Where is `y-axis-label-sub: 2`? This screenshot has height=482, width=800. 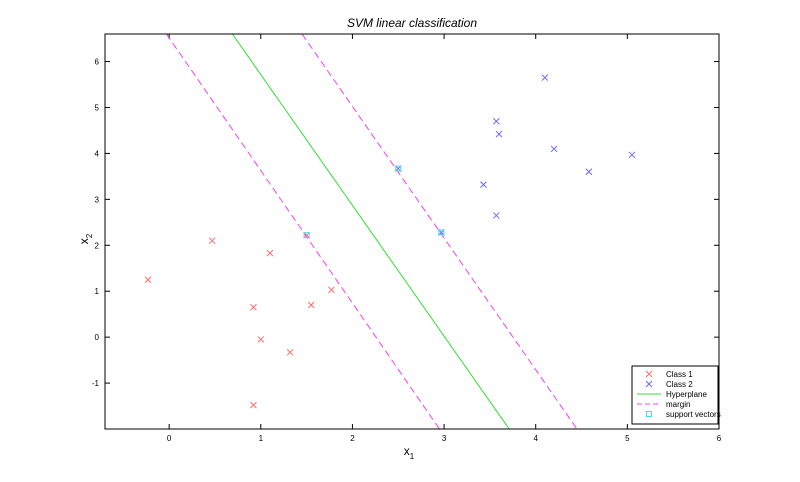 y-axis-label-sub: 2 is located at coordinates (89, 235).